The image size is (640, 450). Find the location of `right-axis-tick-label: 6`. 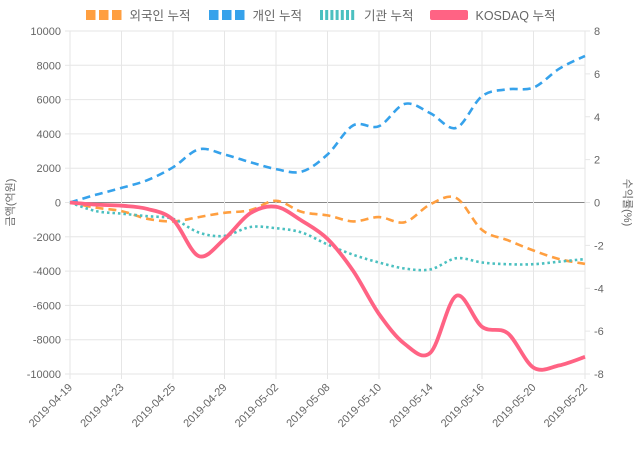

right-axis-tick-label: 6 is located at coordinates (597, 75).